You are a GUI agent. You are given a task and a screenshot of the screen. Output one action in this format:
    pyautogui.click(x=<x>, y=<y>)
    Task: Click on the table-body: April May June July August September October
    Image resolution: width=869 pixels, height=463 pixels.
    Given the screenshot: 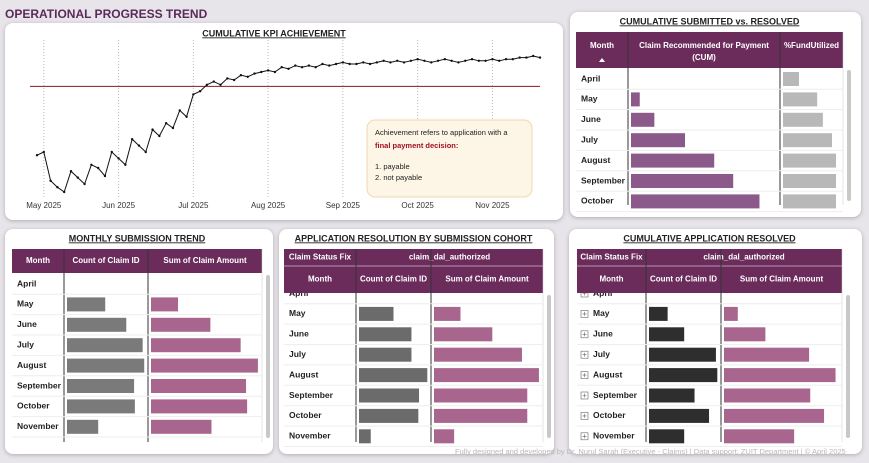 What is the action you would take?
    pyautogui.click(x=709, y=142)
    